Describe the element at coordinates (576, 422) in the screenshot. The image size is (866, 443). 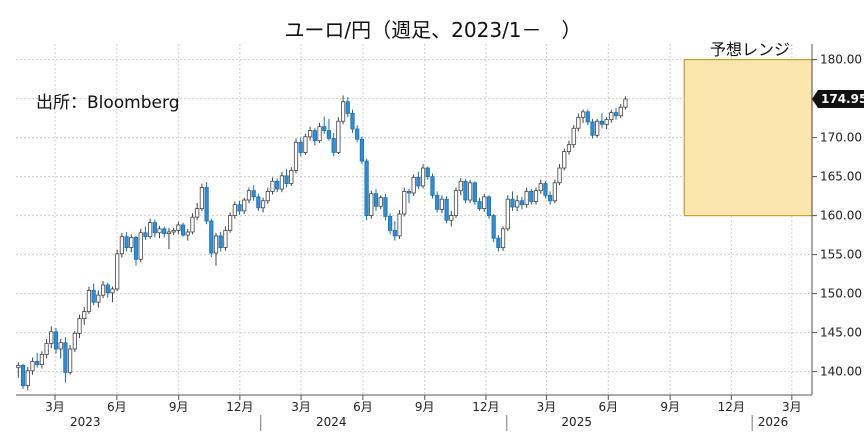
I see `year-label: 2025` at that location.